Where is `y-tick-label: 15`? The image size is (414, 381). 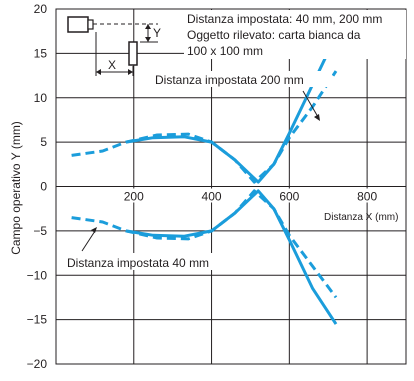
y-tick-label: 15 is located at coordinates (41, 53).